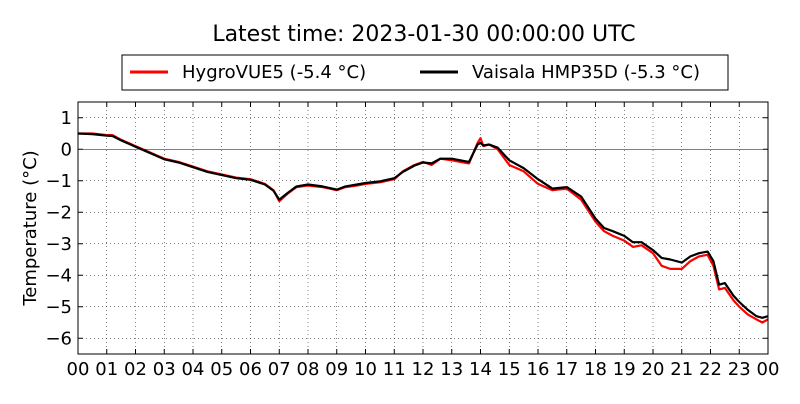  Describe the element at coordinates (58, 307) in the screenshot. I see `y-tick-label: −5` at that location.